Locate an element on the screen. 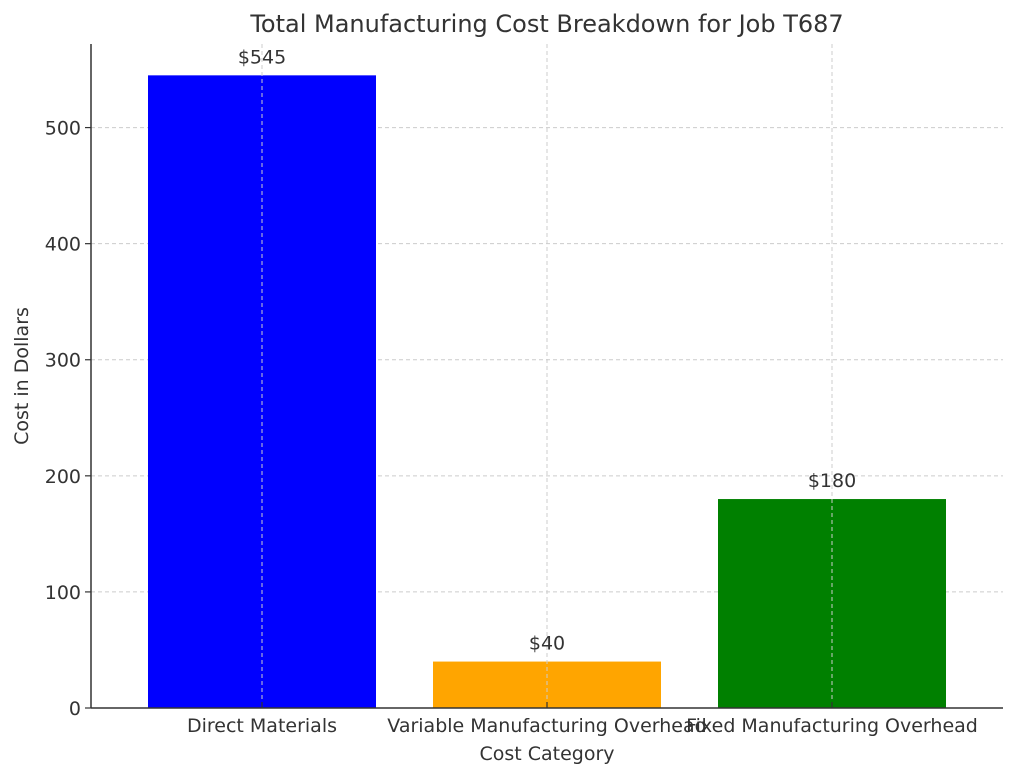 The width and height of the screenshot is (1024, 778). y-tick-label: 300 is located at coordinates (63, 361).